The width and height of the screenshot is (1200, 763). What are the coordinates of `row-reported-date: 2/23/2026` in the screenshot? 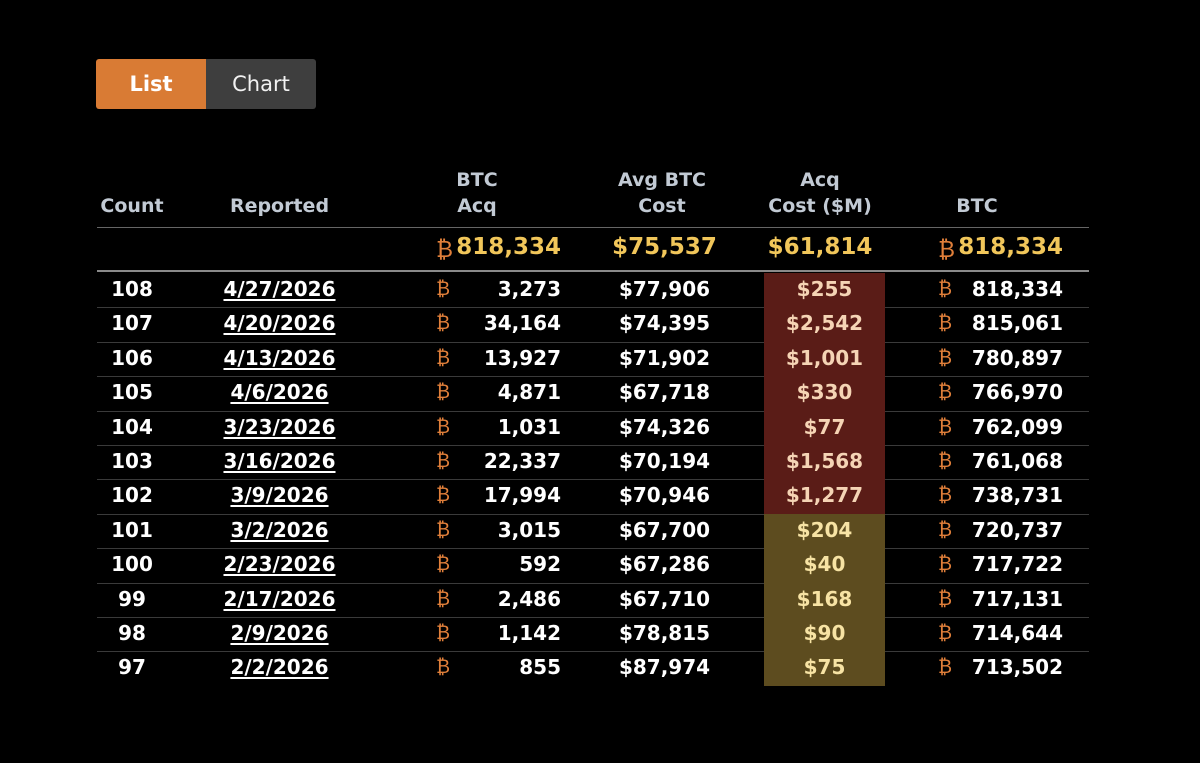 It's located at (279, 564).